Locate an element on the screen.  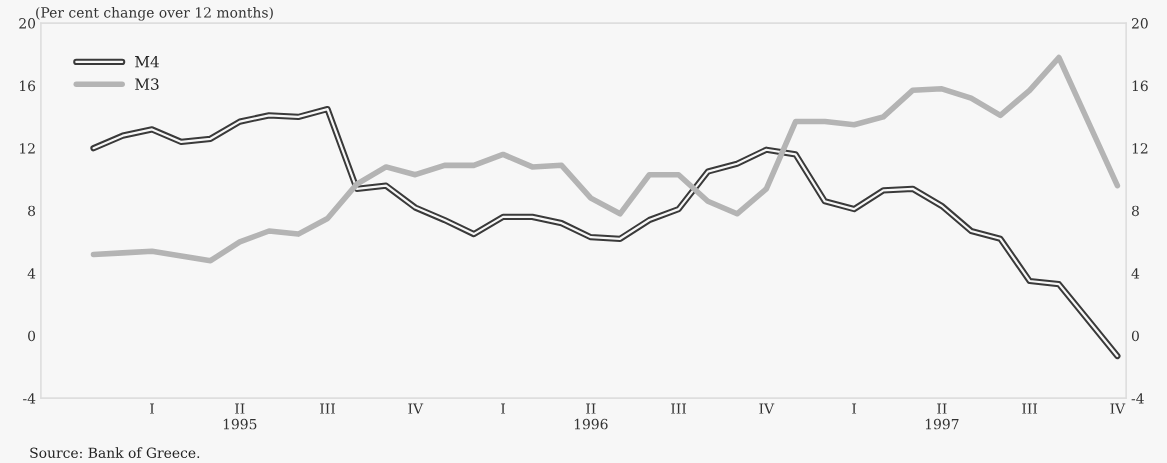
y2-tick-label: 0 is located at coordinates (1135, 336).